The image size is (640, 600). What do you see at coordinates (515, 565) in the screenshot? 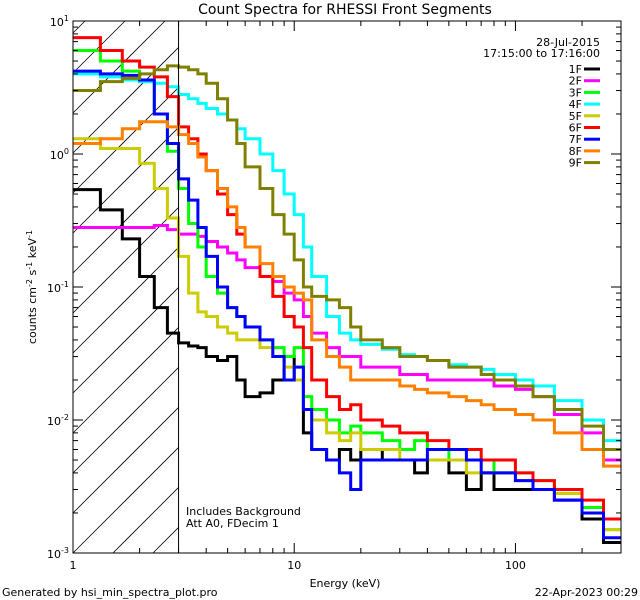
I see `x-tick-label: 100` at bounding box center [515, 565].